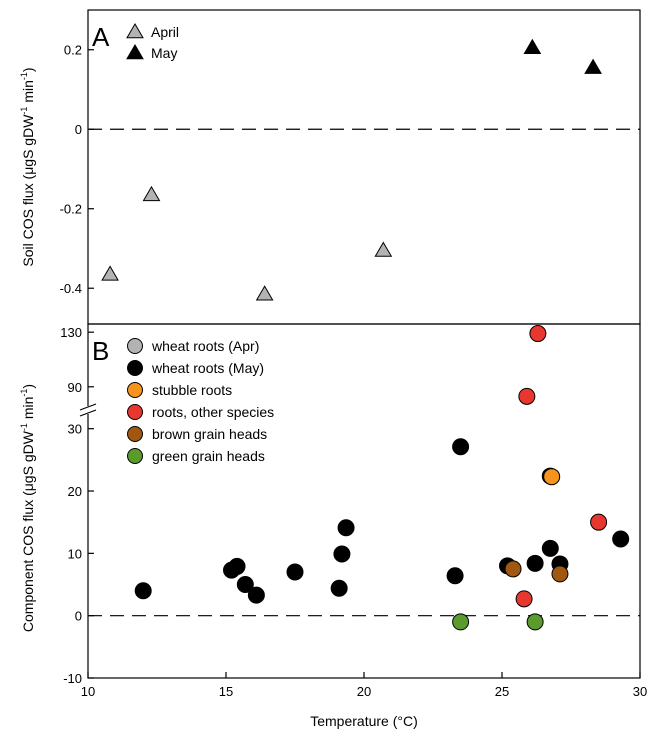  Describe the element at coordinates (364, 691) in the screenshot. I see `x-tick-label: 20` at that location.